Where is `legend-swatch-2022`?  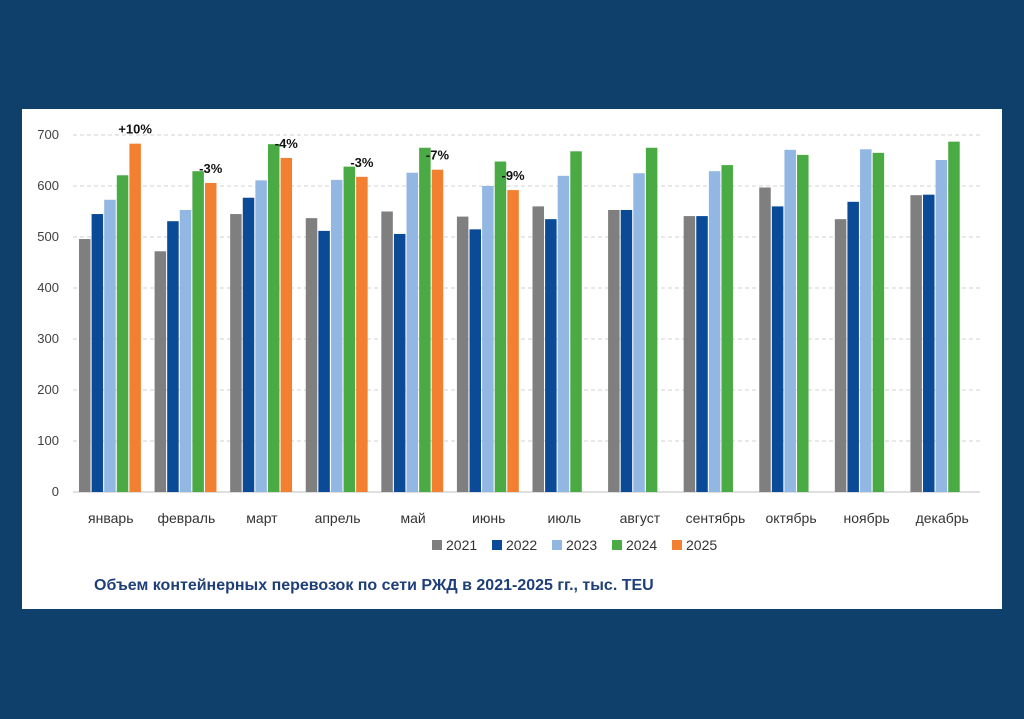
legend-swatch-2022 is located at coordinates (497, 545).